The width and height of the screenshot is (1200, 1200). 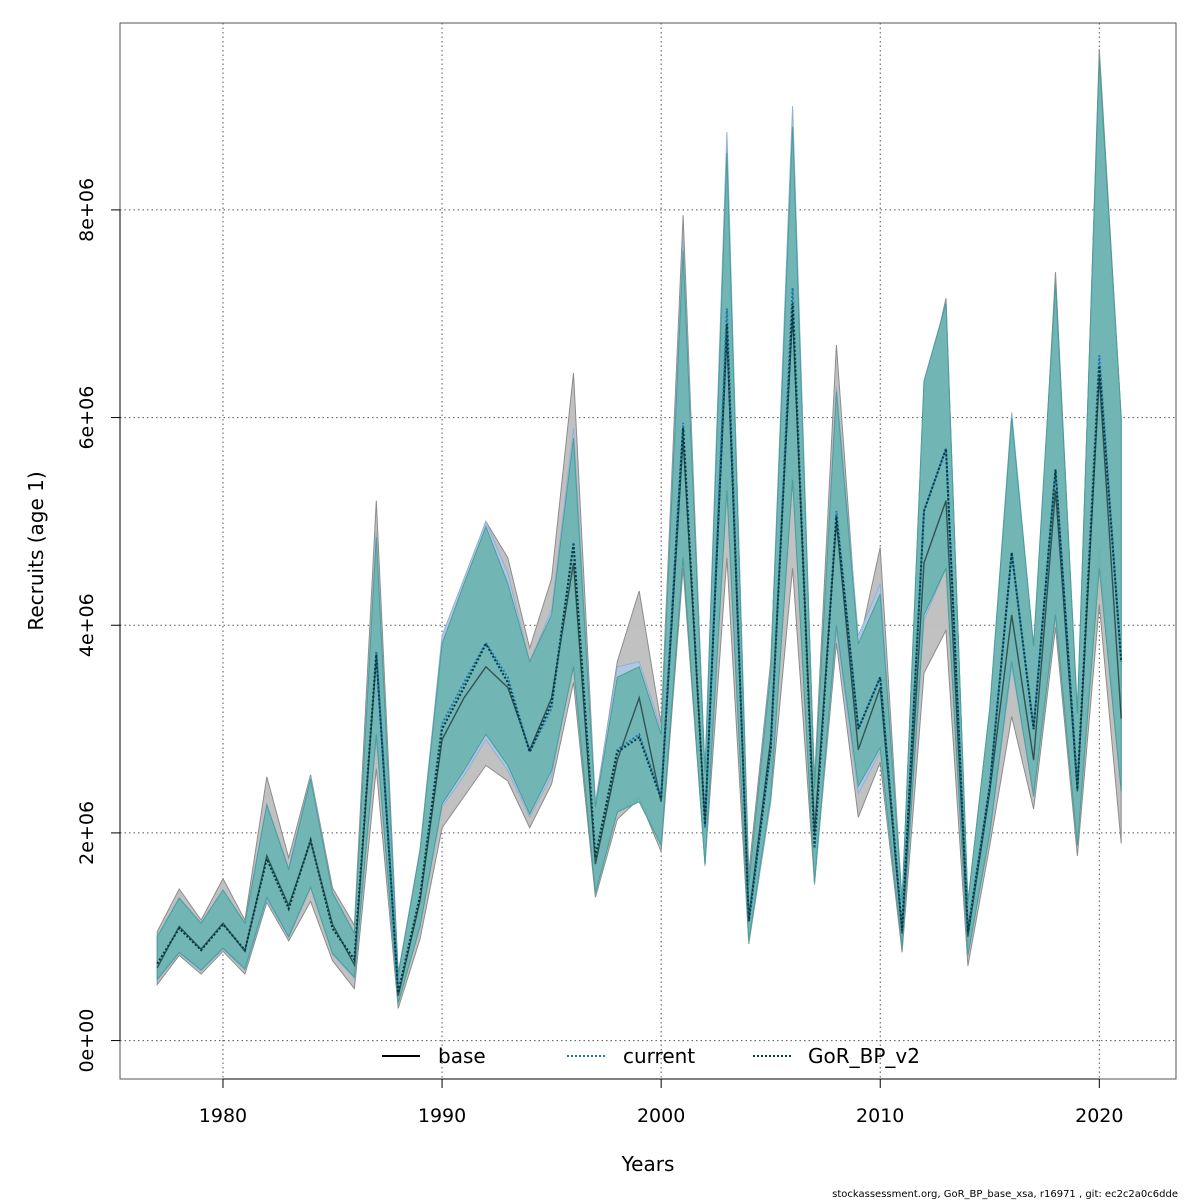 What do you see at coordinates (659, 1056) in the screenshot?
I see `legend-label-current: current` at bounding box center [659, 1056].